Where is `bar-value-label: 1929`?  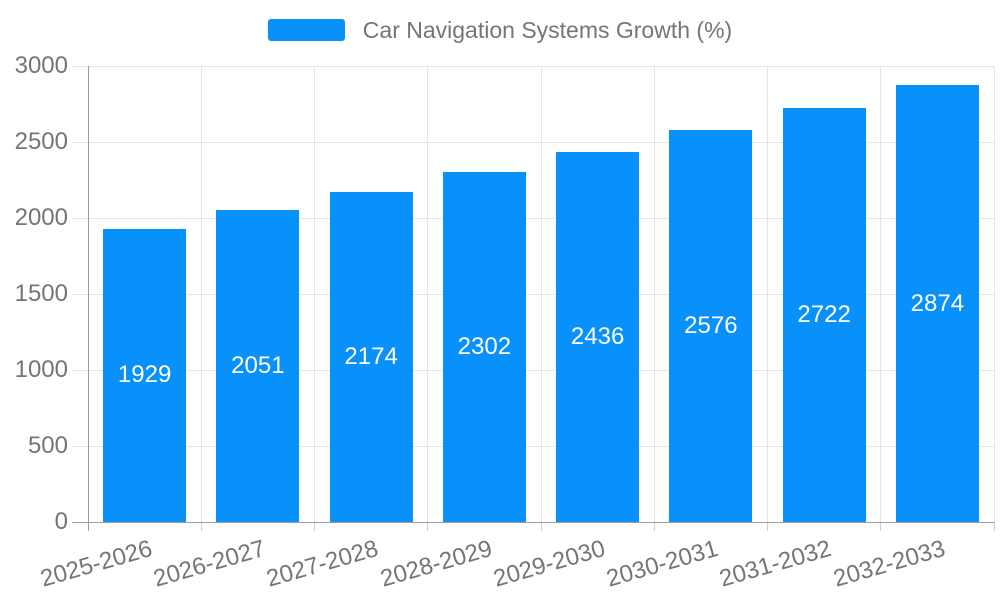
bar-value-label: 1929 is located at coordinates (144, 375).